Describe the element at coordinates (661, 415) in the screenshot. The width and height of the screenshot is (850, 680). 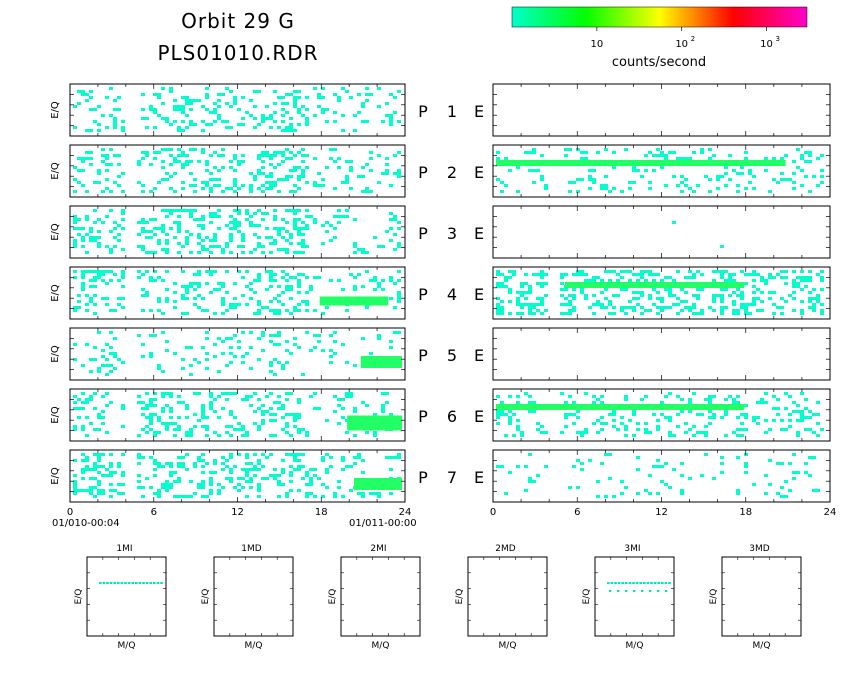
I see `axis-ticks` at that location.